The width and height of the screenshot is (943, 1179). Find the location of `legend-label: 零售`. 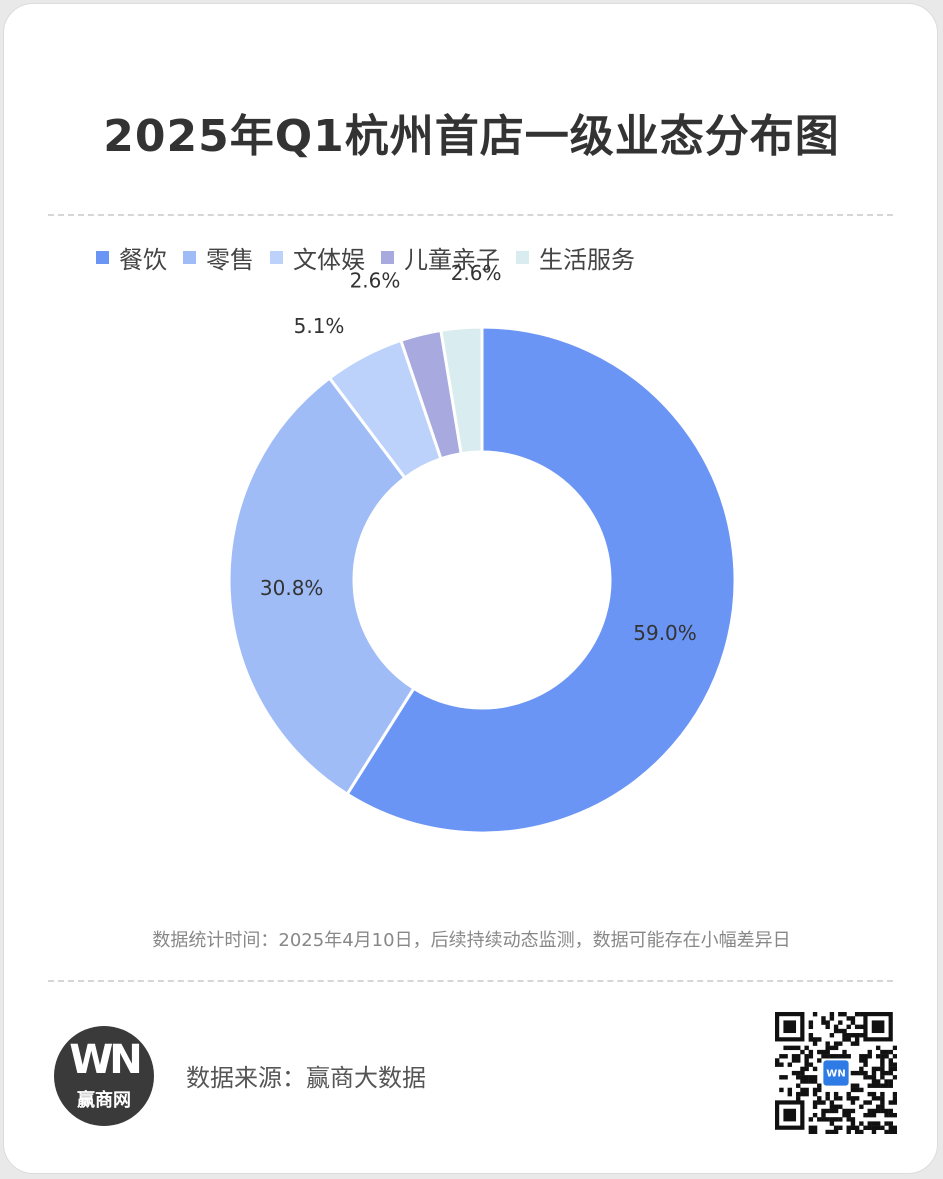

legend-label: 零售 is located at coordinates (230, 260).